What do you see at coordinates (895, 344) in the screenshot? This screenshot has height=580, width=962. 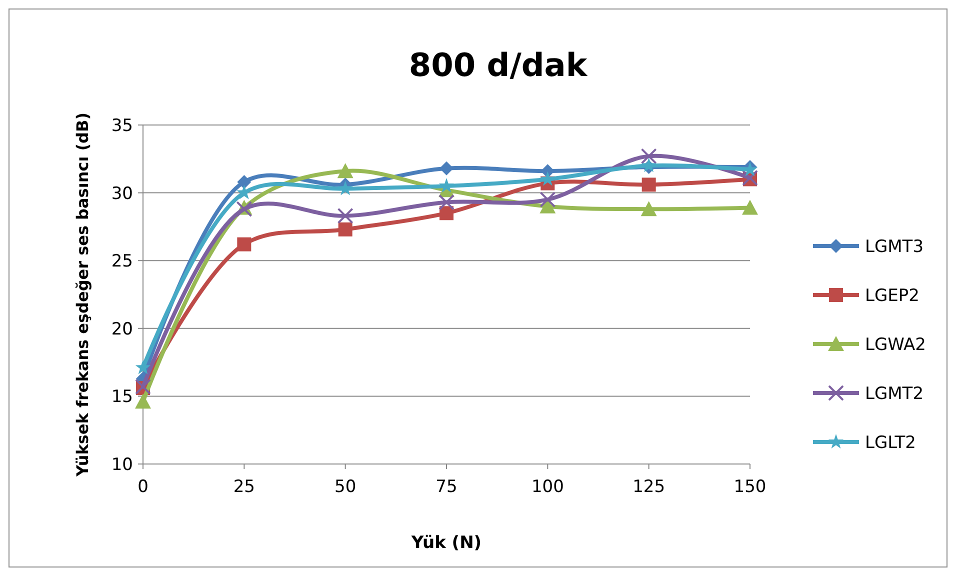 I see `legend-label: LGWA2` at bounding box center [895, 344].